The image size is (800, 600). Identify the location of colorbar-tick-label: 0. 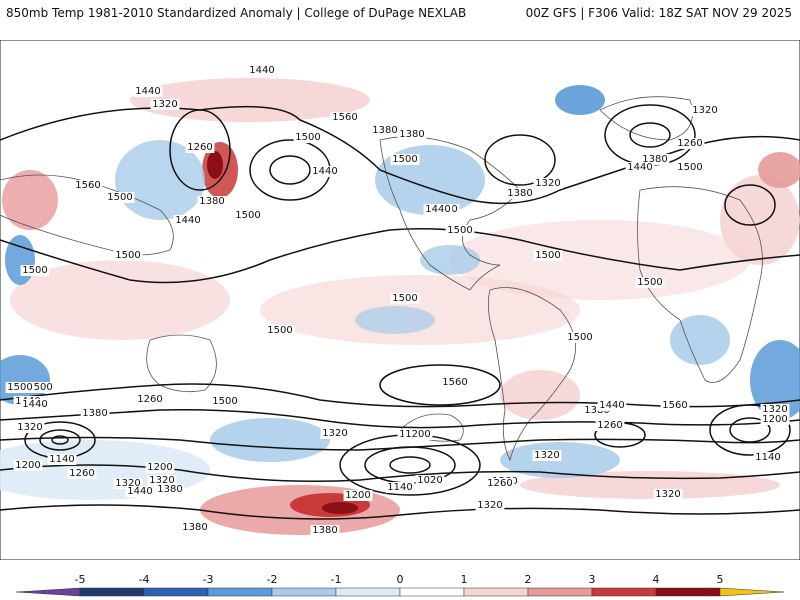
(400, 579).